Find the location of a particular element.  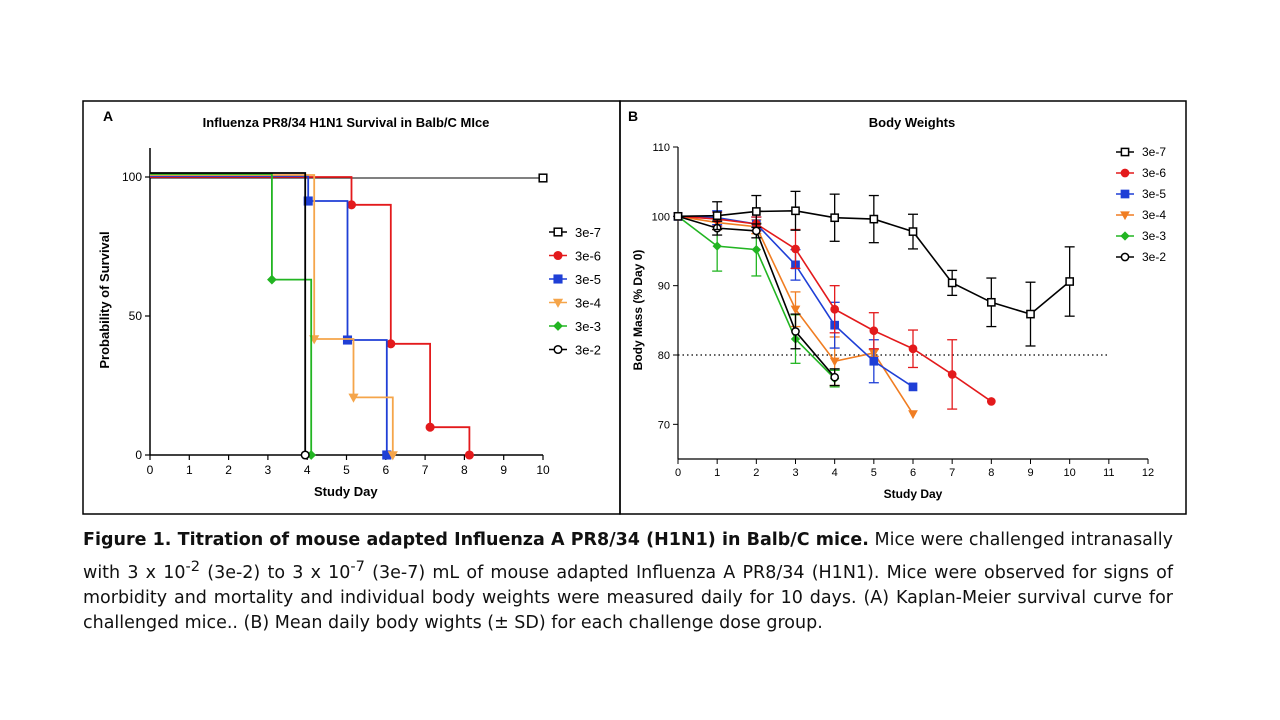

panel-b-ylabel: Body Mass (% Day 0) is located at coordinates (638, 310).